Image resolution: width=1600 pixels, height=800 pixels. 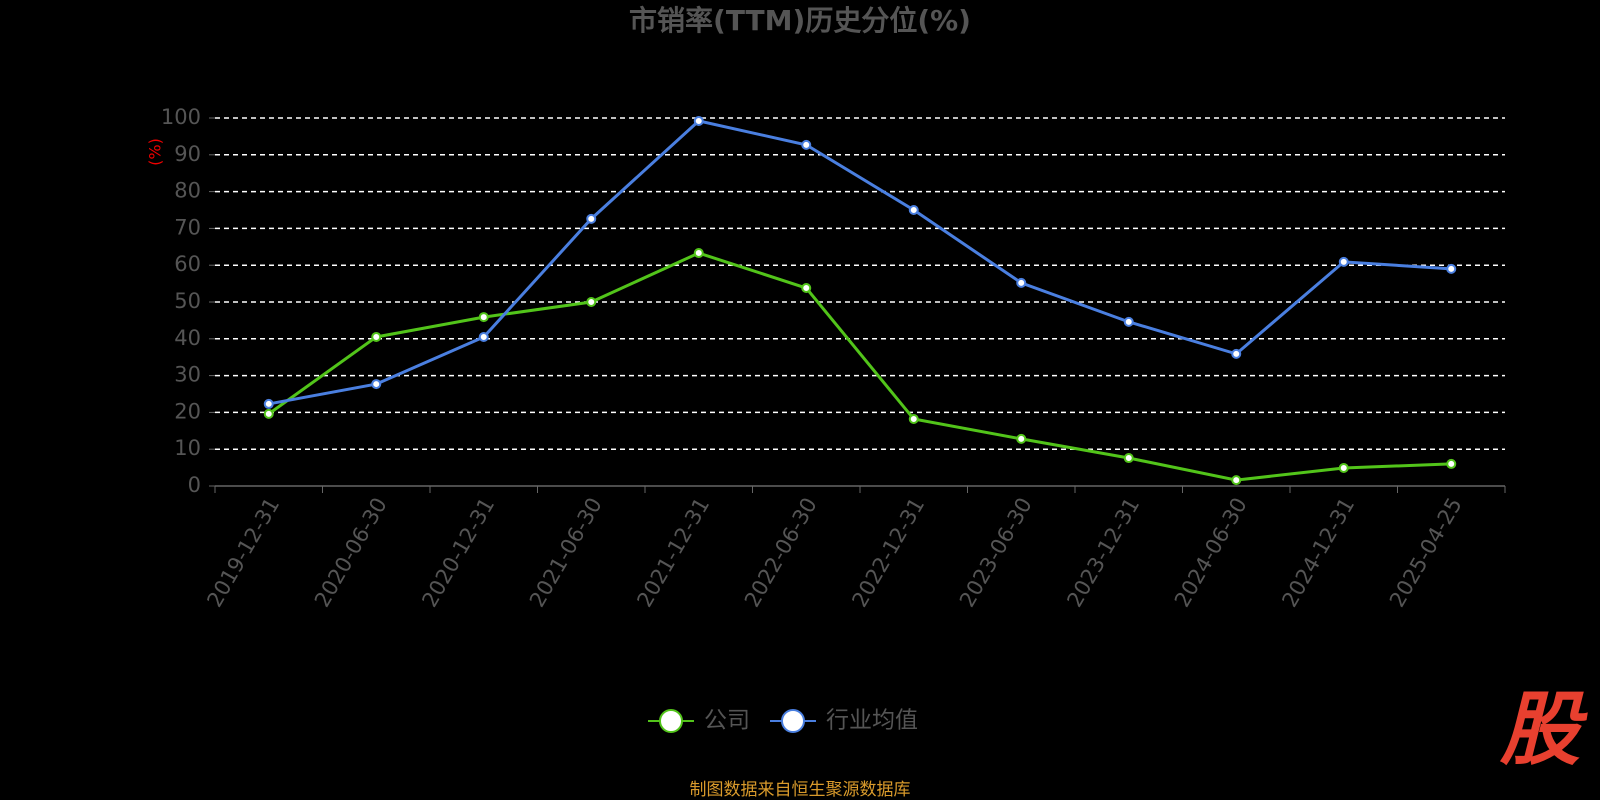 What do you see at coordinates (1211, 553) in the screenshot?
I see `x-tick-label: 2024-06-30` at bounding box center [1211, 553].